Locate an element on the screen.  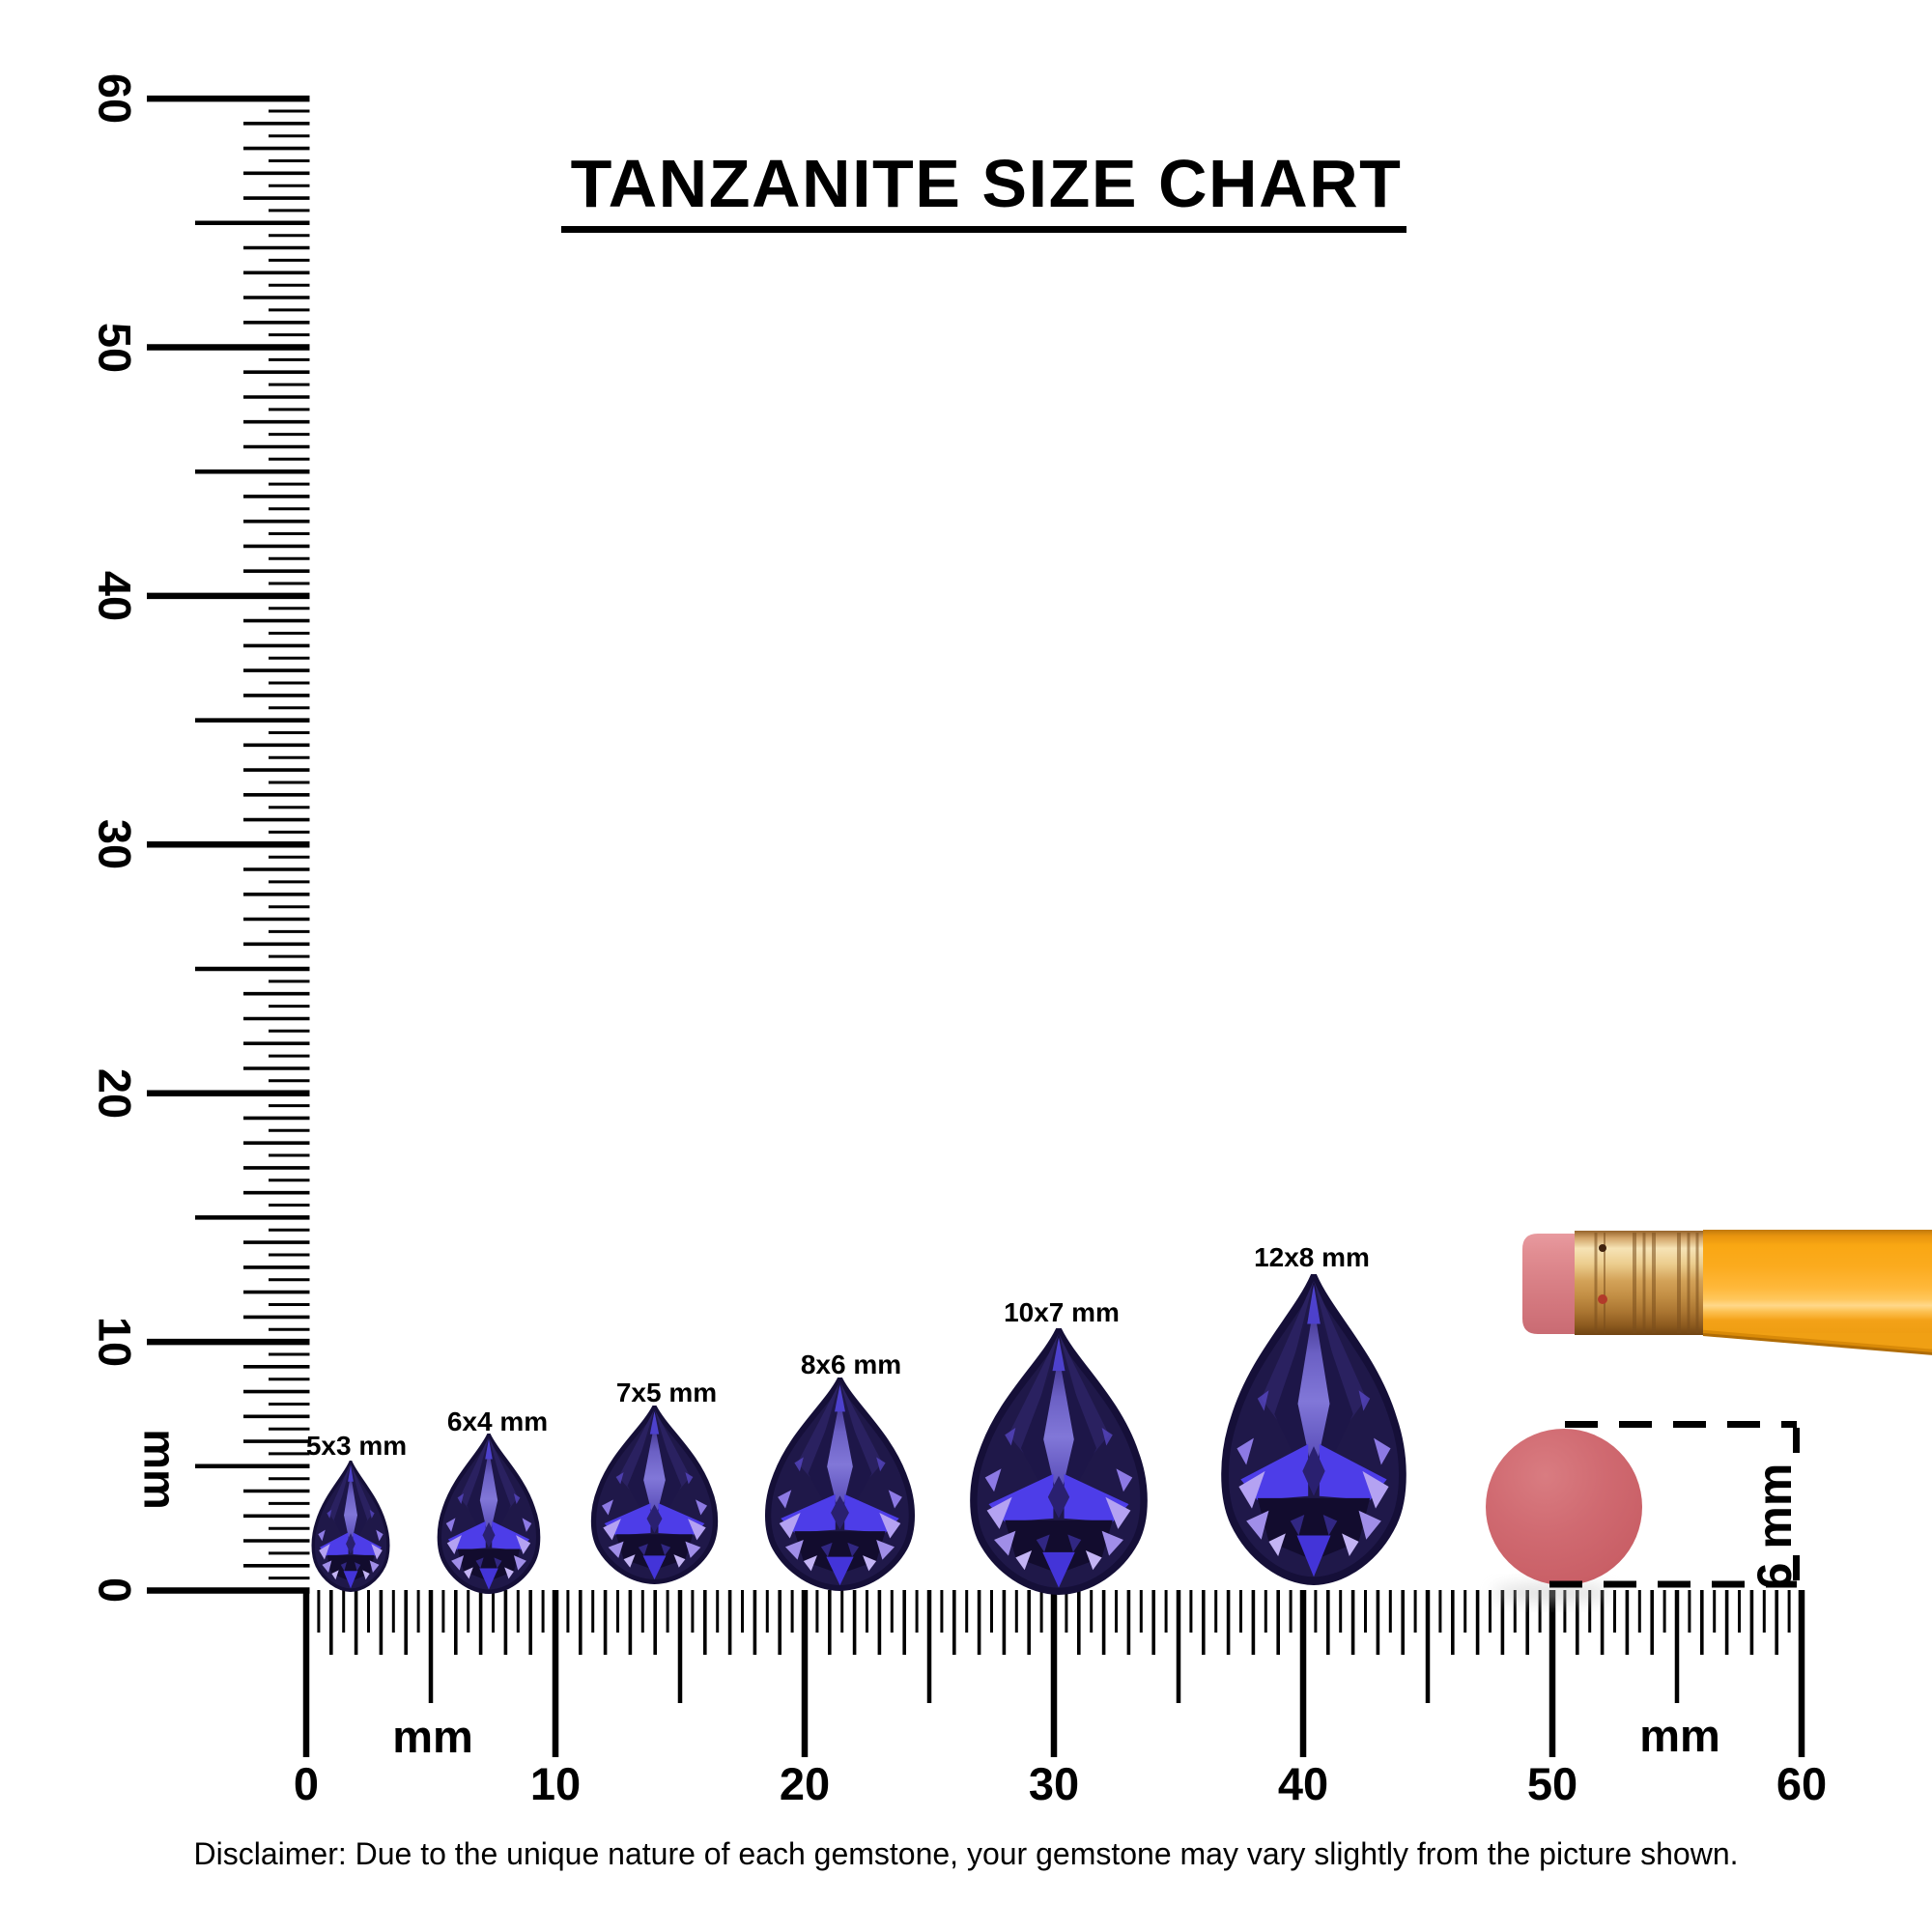
svg-text: 8x6 mm is located at coordinates (851, 1364).